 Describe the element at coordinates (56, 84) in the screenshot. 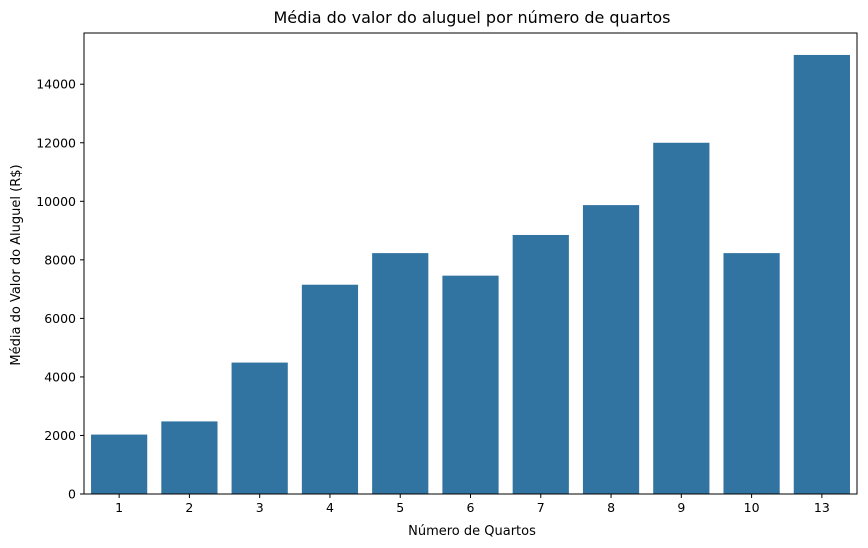

I see `y-tick-label: 14000` at that location.